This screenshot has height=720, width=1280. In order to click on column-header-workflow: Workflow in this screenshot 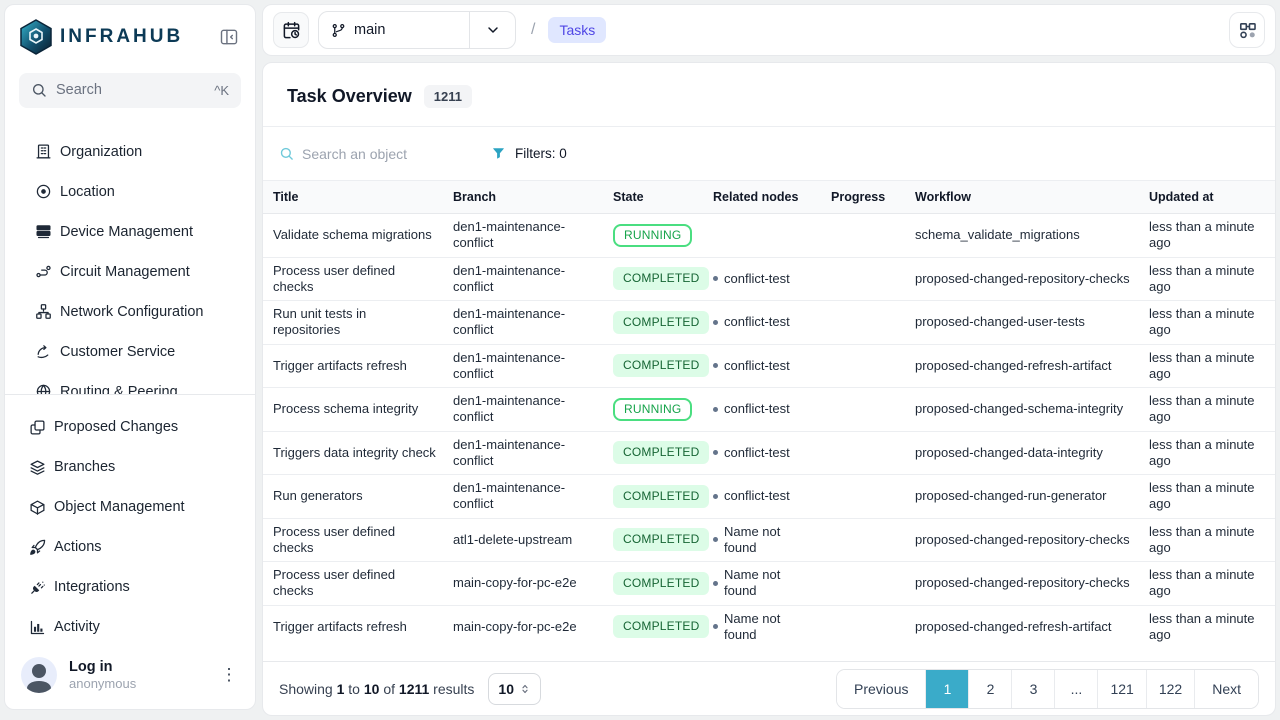, I will do `click(1024, 197)`.